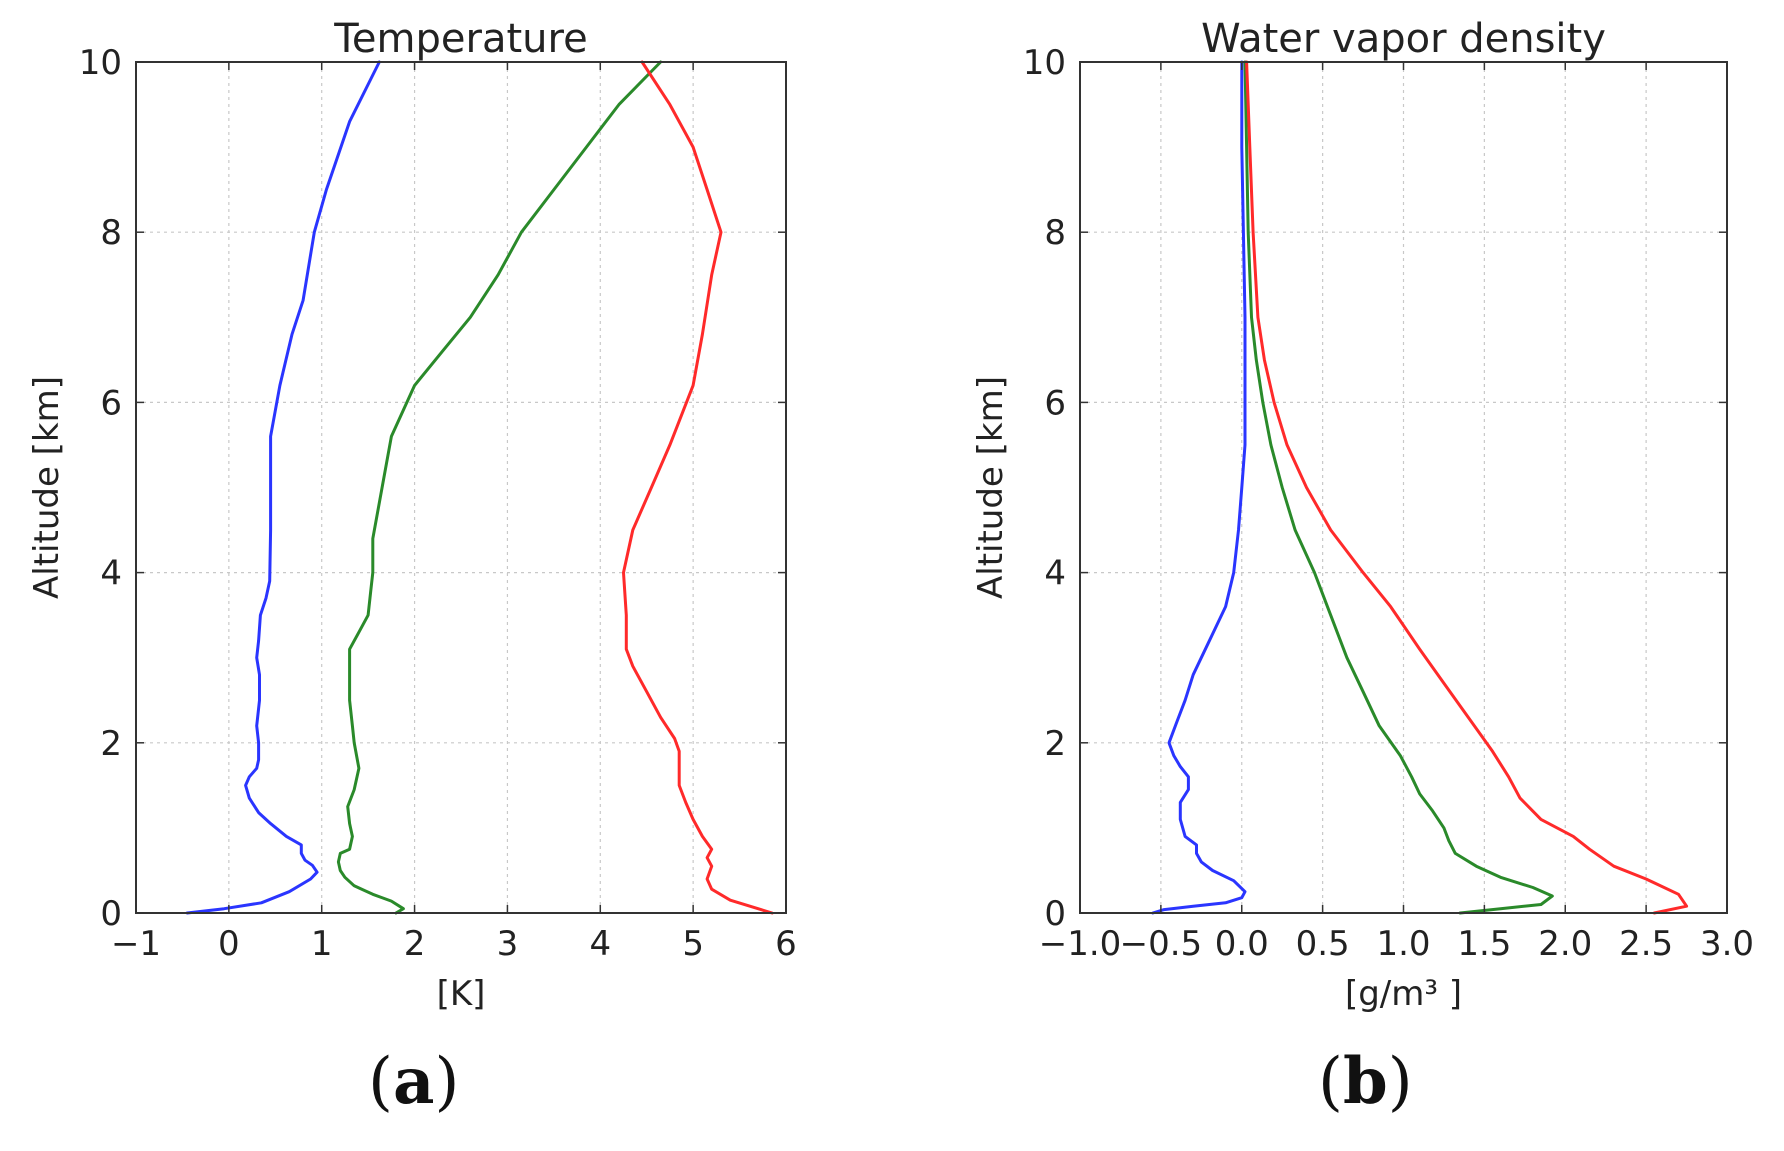 Image resolution: width=1784 pixels, height=1151 pixels. I want to click on series-line-red, so click(698, 487).